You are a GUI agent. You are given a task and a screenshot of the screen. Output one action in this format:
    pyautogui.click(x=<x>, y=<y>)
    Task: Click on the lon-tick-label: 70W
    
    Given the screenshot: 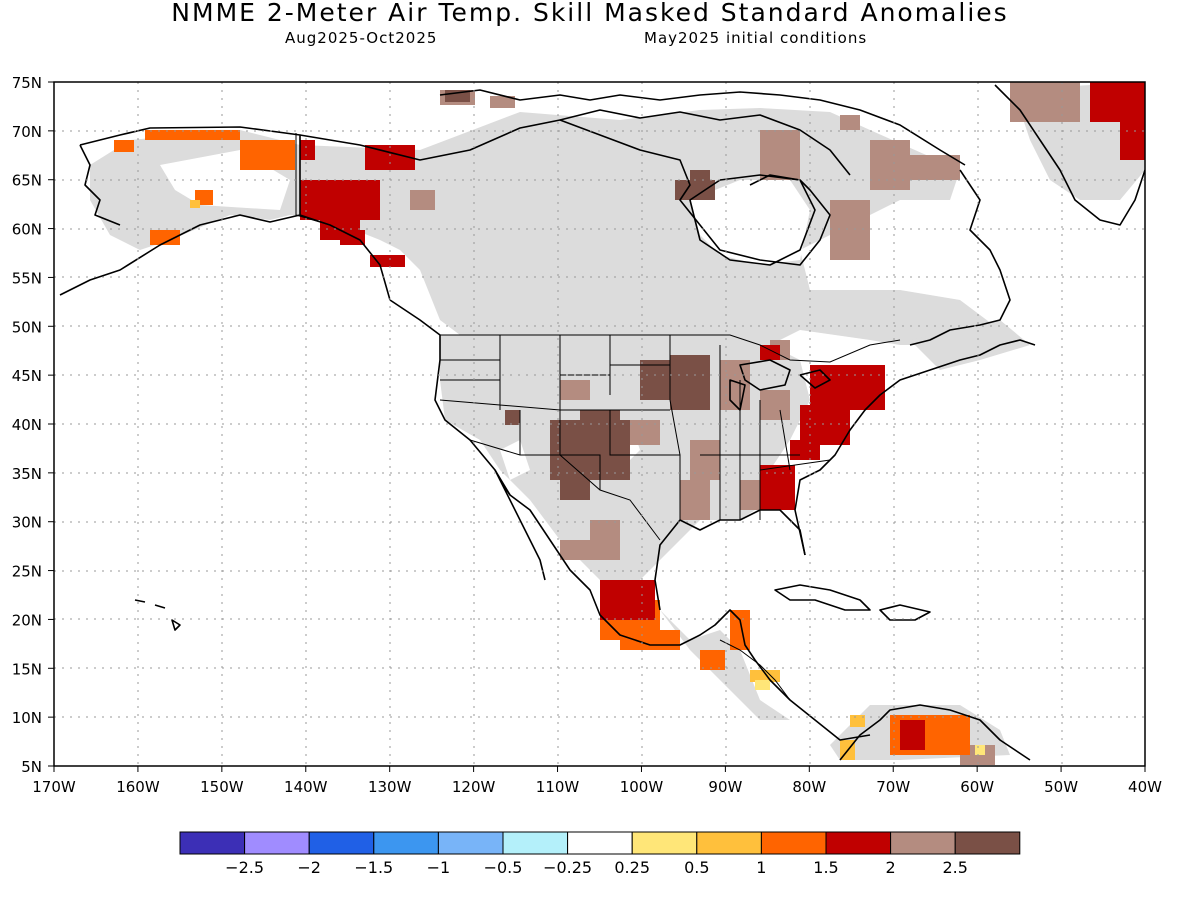 What is the action you would take?
    pyautogui.click(x=893, y=787)
    